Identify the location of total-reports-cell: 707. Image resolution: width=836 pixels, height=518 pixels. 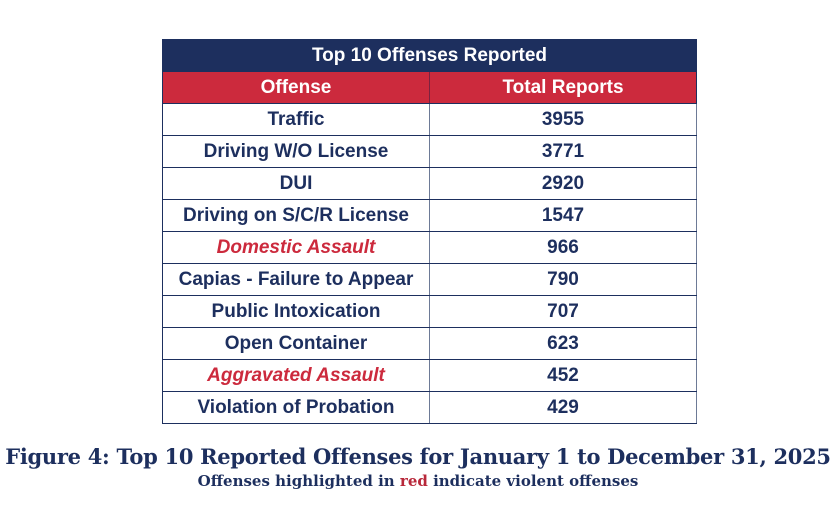
(563, 311).